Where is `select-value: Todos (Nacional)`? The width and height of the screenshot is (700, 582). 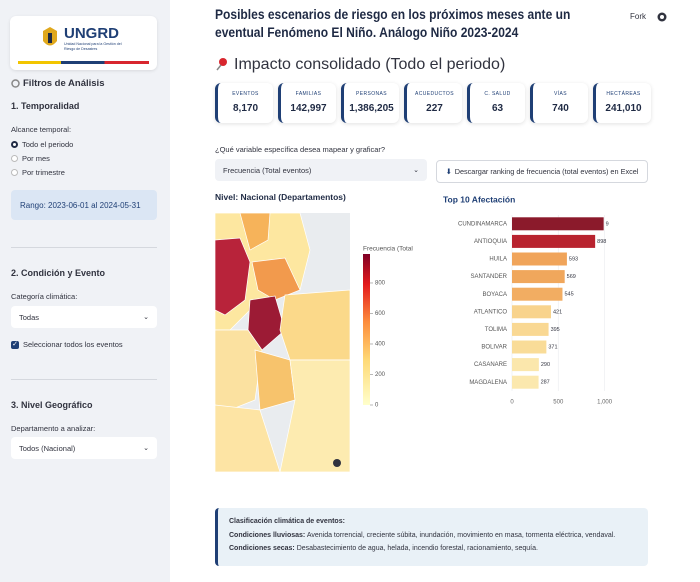 select-value: Todos (Nacional) is located at coordinates (47, 448).